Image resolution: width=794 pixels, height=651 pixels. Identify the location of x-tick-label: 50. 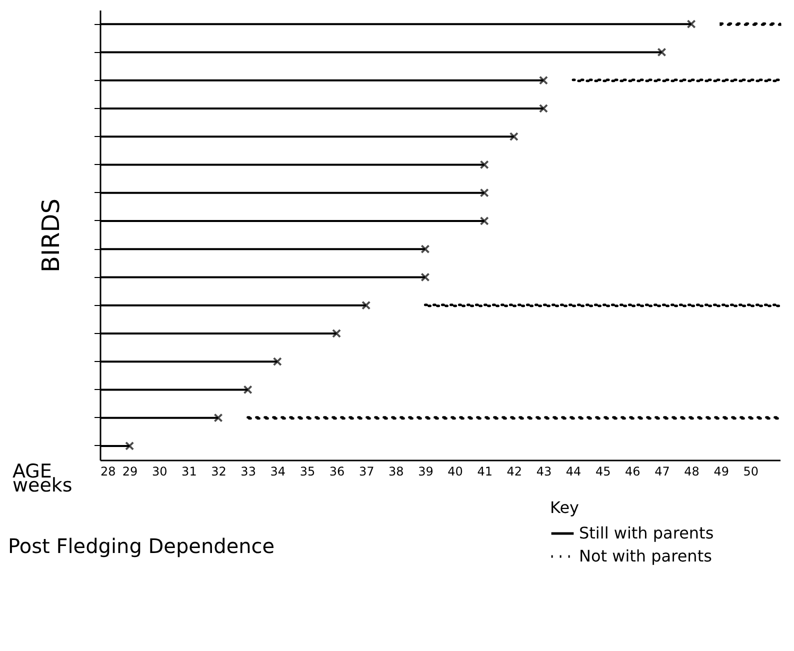
(751, 471).